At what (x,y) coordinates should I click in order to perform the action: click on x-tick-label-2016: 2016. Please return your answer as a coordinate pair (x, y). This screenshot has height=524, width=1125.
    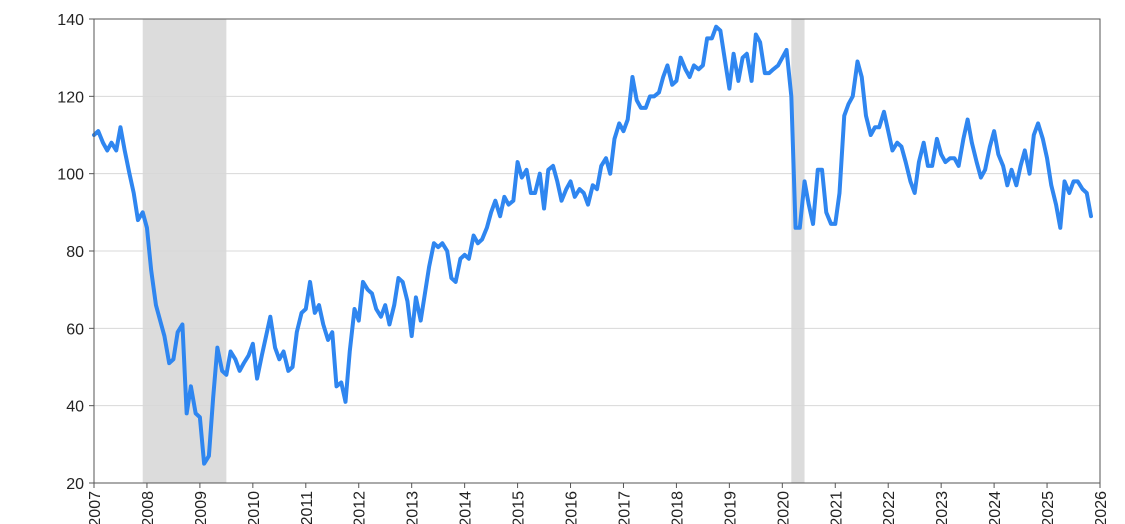
    Looking at the image, I should click on (572, 507).